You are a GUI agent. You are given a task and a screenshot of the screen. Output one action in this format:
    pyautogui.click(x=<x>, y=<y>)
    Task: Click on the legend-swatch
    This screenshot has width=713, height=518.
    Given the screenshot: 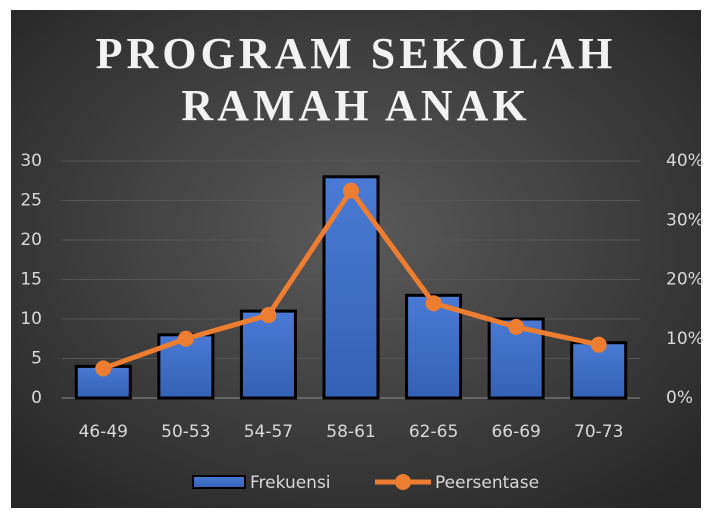 What is the action you would take?
    pyautogui.click(x=219, y=482)
    